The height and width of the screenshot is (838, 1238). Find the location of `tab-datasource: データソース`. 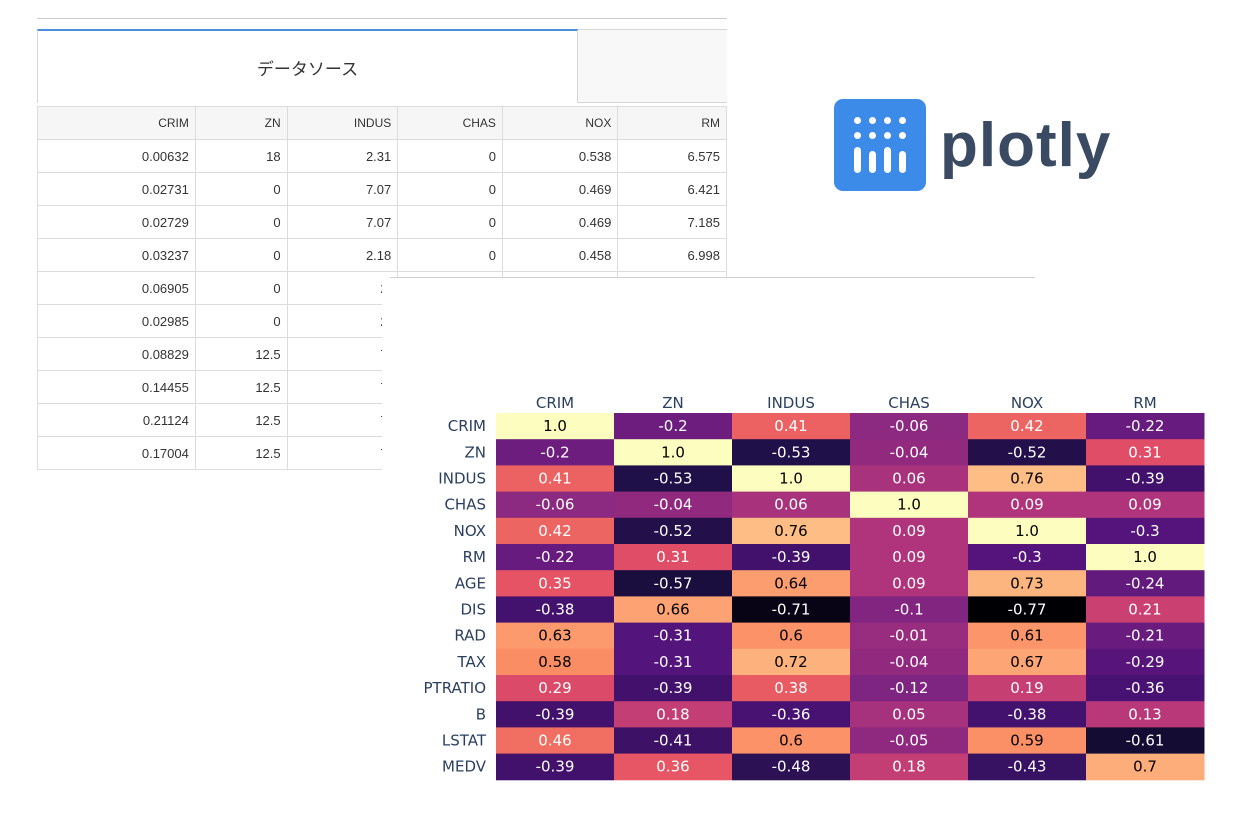

tab-datasource: データソース is located at coordinates (307, 66).